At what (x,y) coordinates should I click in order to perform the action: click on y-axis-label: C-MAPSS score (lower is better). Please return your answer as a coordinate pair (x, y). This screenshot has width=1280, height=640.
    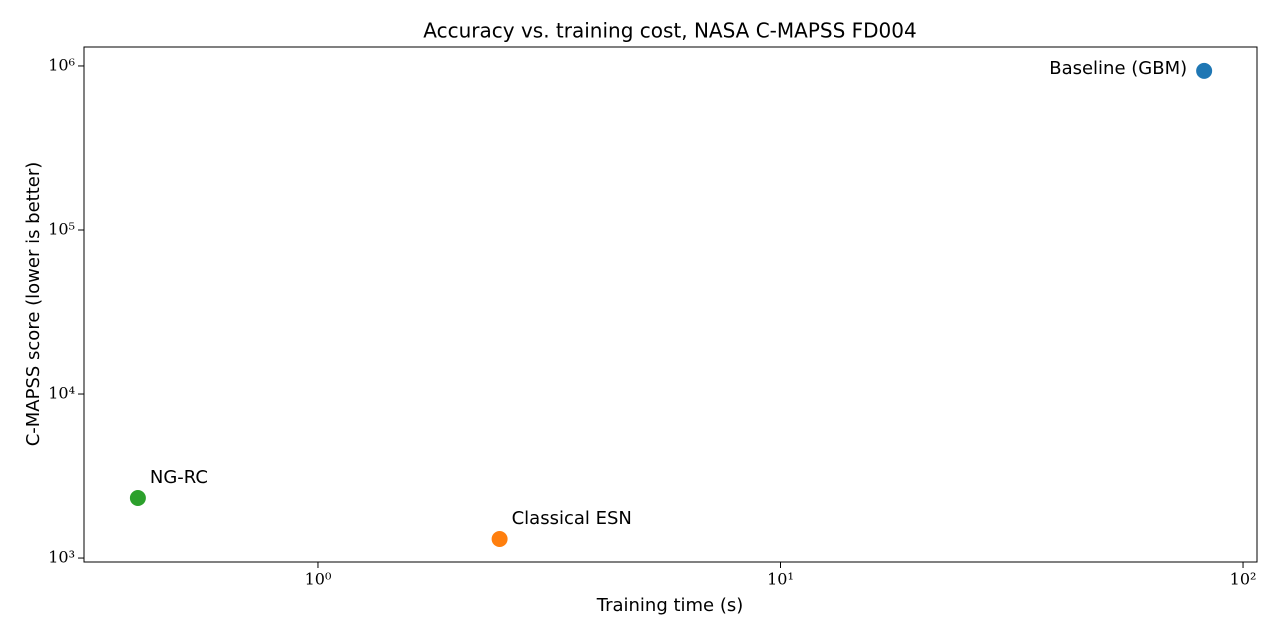
    Looking at the image, I should click on (33, 304).